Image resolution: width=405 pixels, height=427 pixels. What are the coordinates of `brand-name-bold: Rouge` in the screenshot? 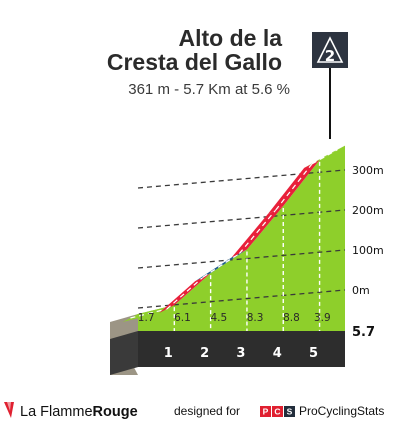 It's located at (115, 412).